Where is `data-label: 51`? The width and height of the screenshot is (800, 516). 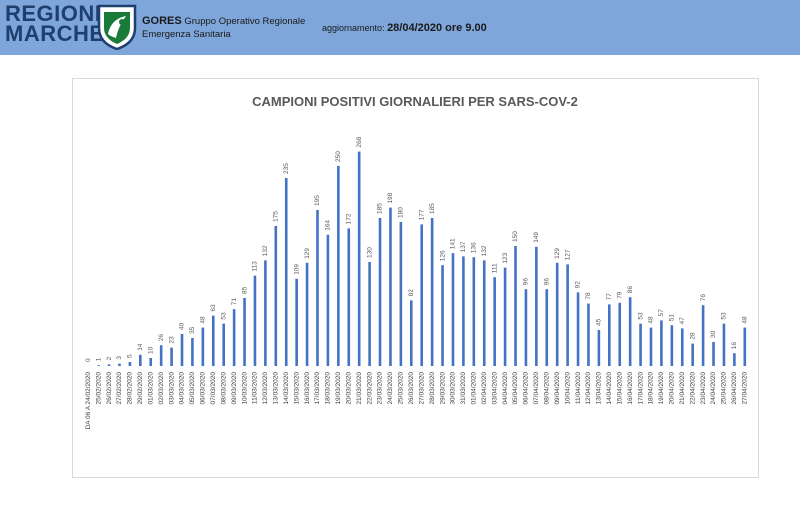 data-label: 51 is located at coordinates (672, 318).